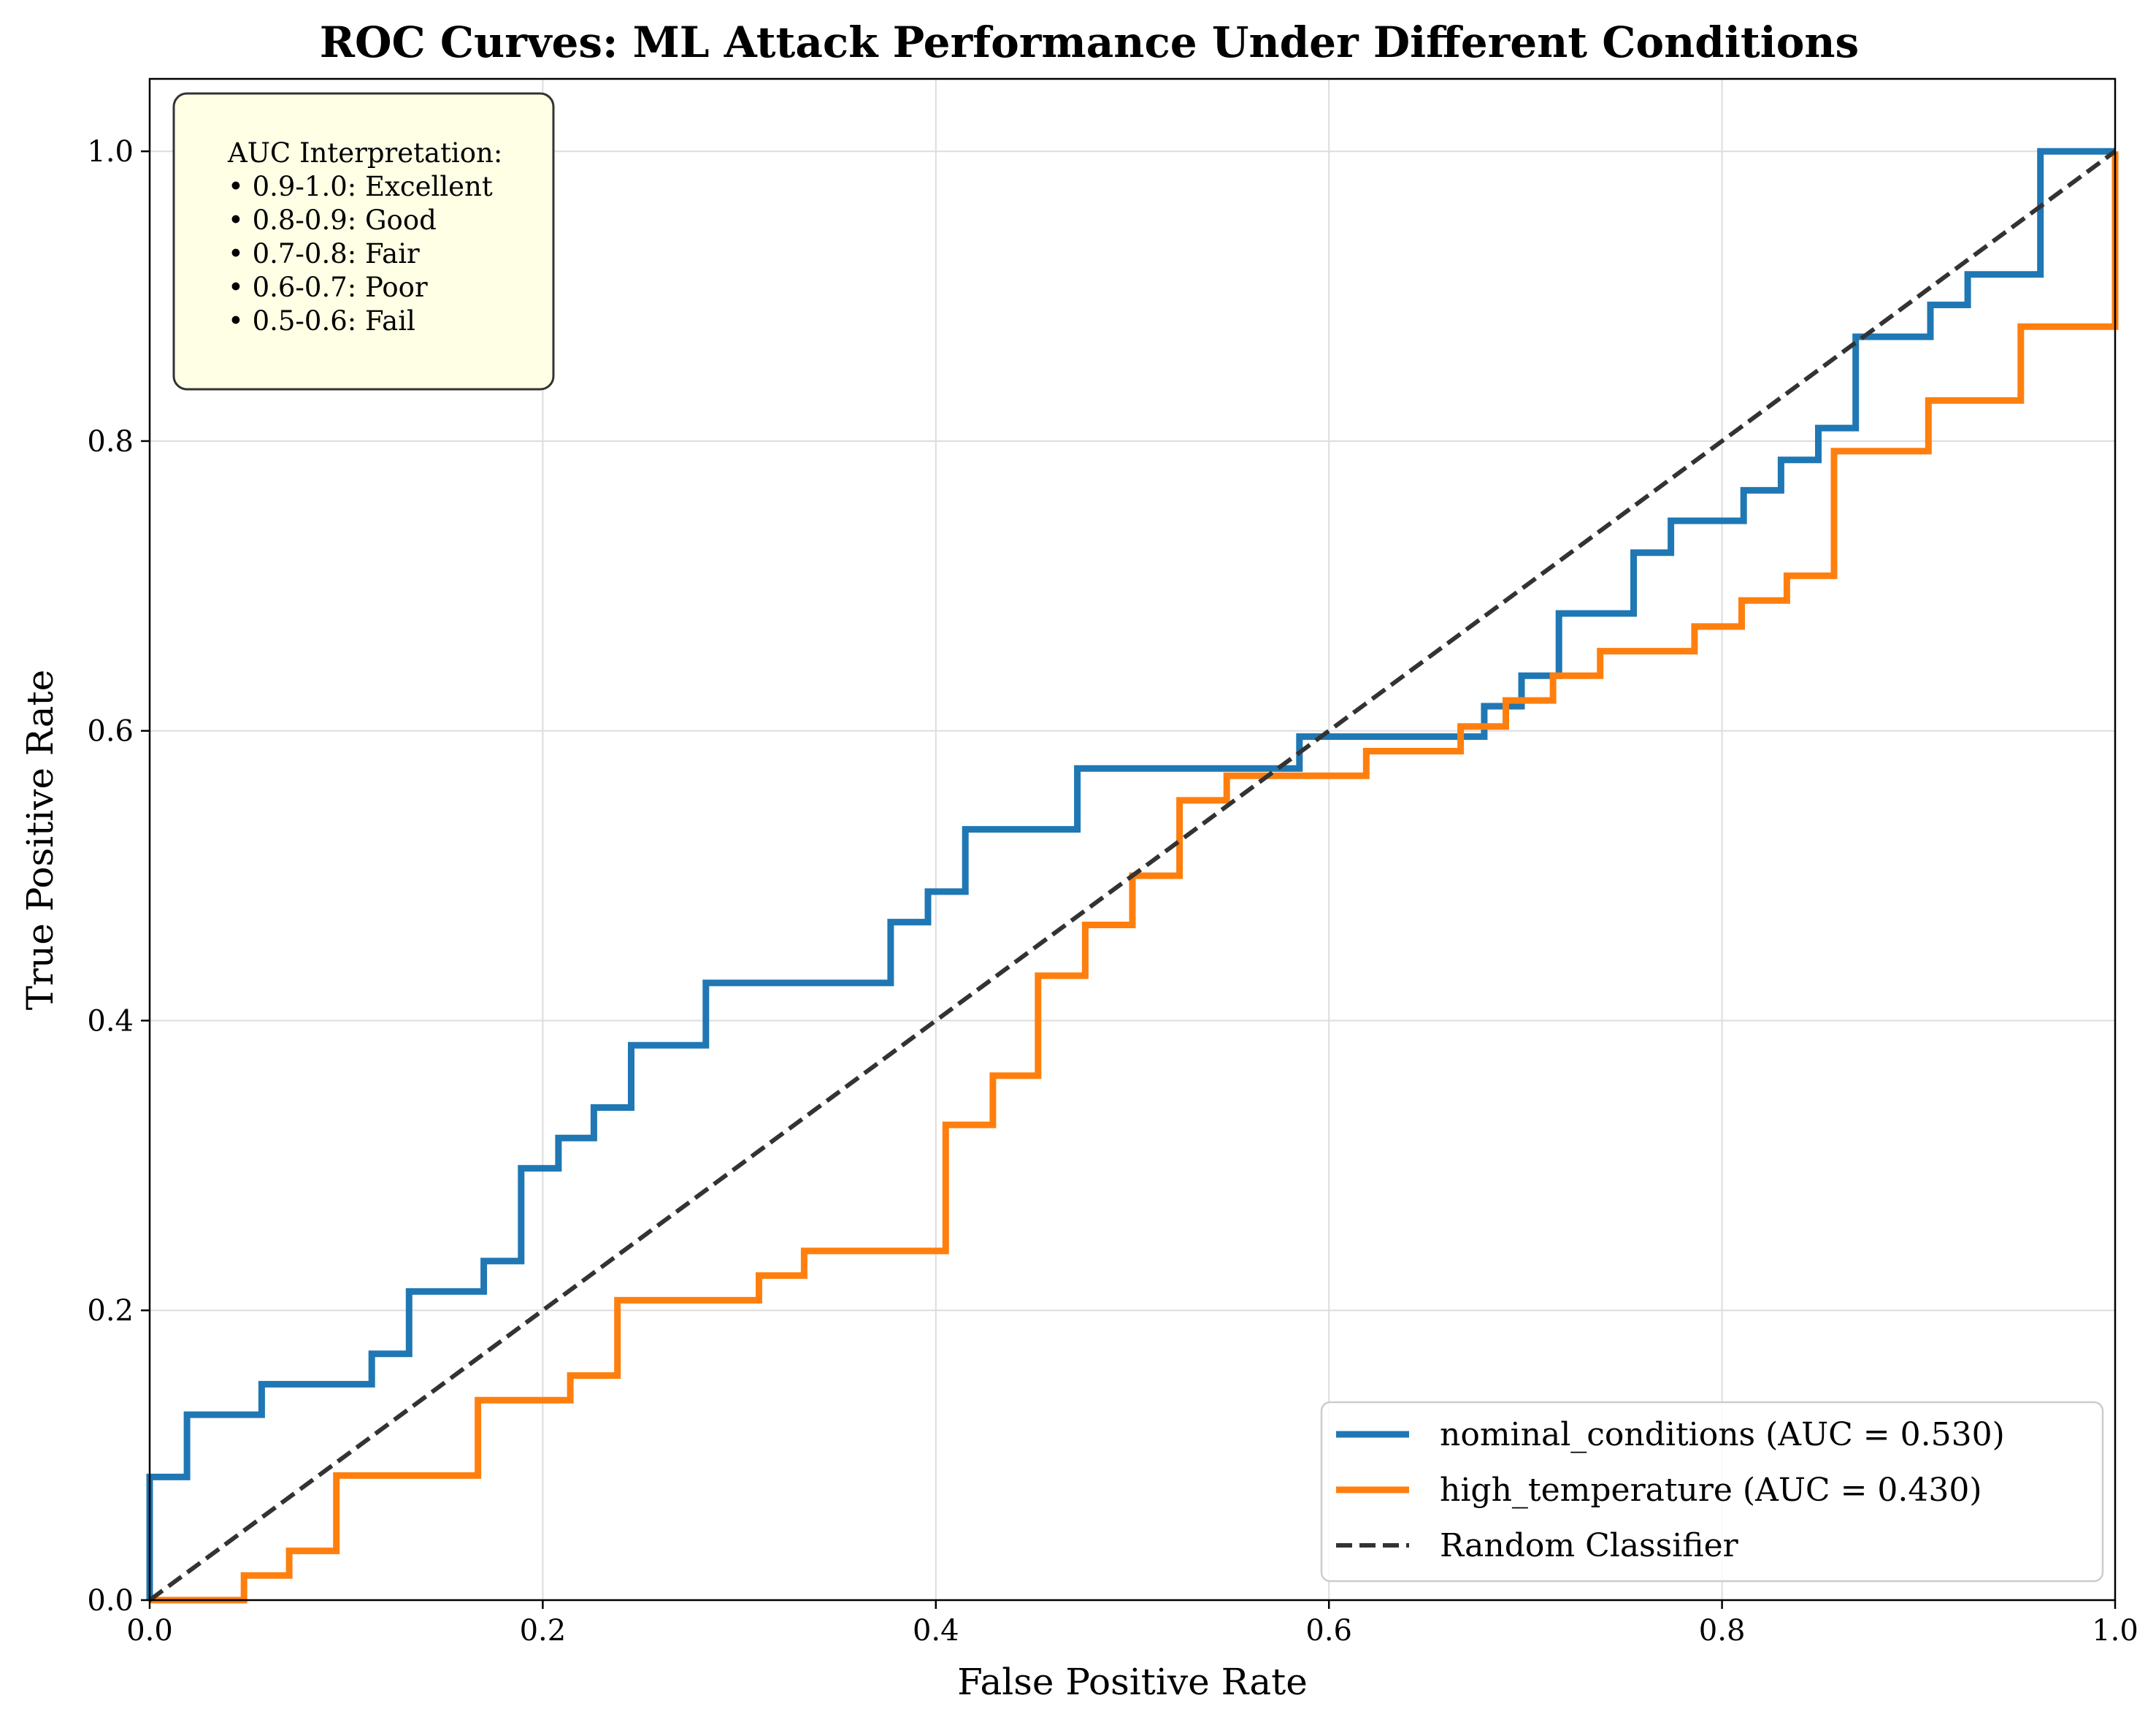 The width and height of the screenshot is (2156, 1725). Describe the element at coordinates (2115, 1631) in the screenshot. I see `x-tick-label: 1.0` at that location.